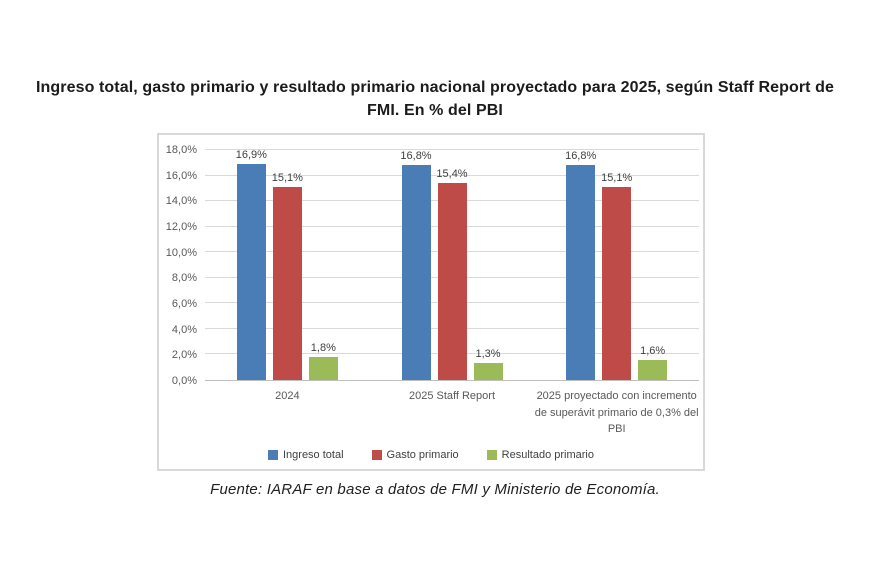 The image size is (870, 580). Describe the element at coordinates (184, 381) in the screenshot. I see `y-tick-label: 0,0%` at that location.